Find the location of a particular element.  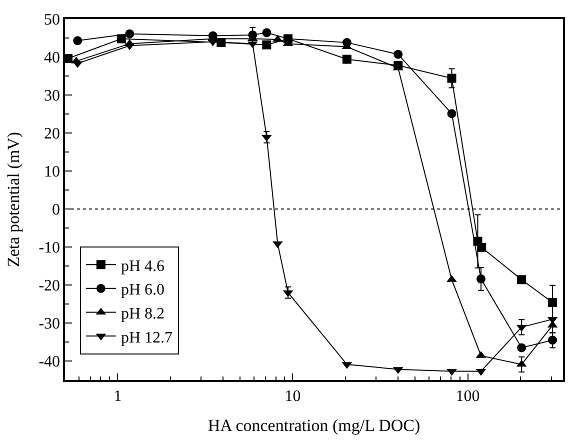

x-tick-label: 100 is located at coordinates (468, 396).